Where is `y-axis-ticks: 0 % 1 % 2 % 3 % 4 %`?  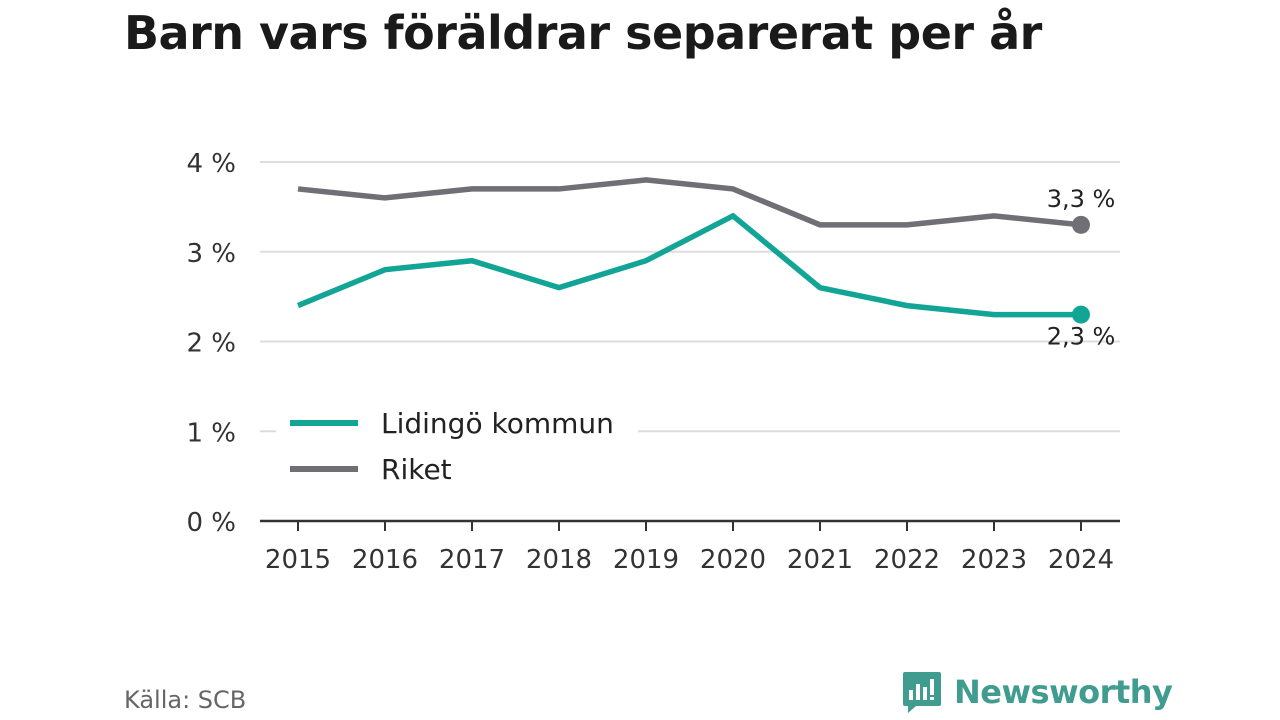 y-axis-ticks: 0 % 1 % 2 % 3 % 4 % is located at coordinates (211, 343).